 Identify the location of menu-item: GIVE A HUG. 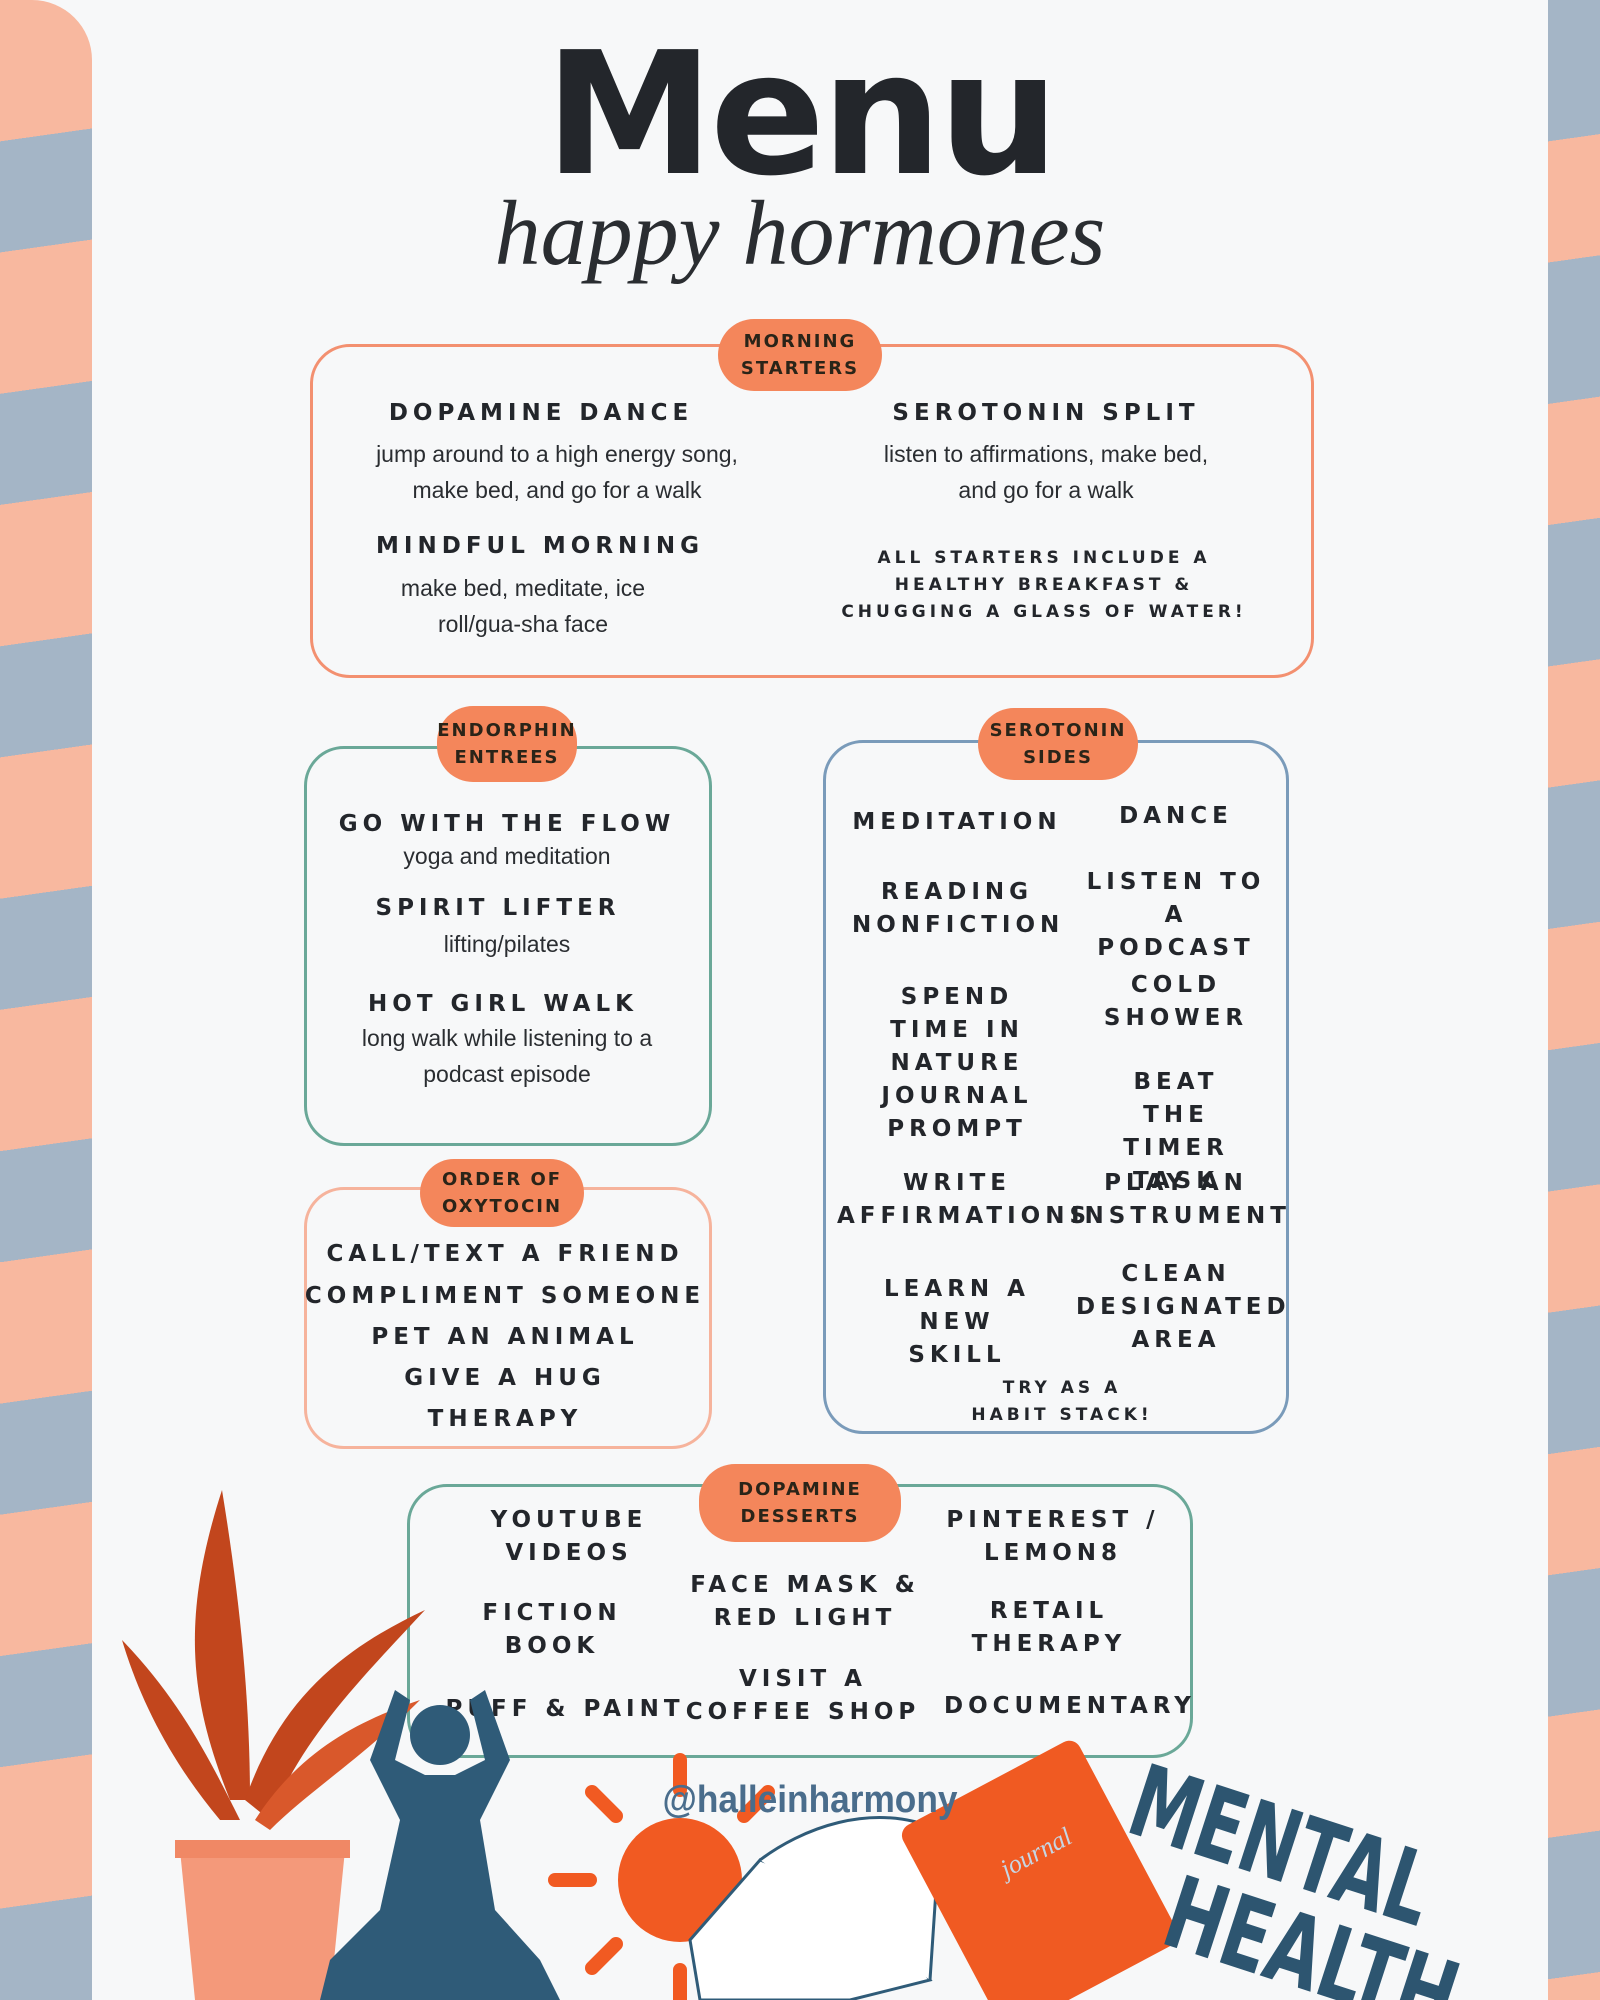
(505, 1378).